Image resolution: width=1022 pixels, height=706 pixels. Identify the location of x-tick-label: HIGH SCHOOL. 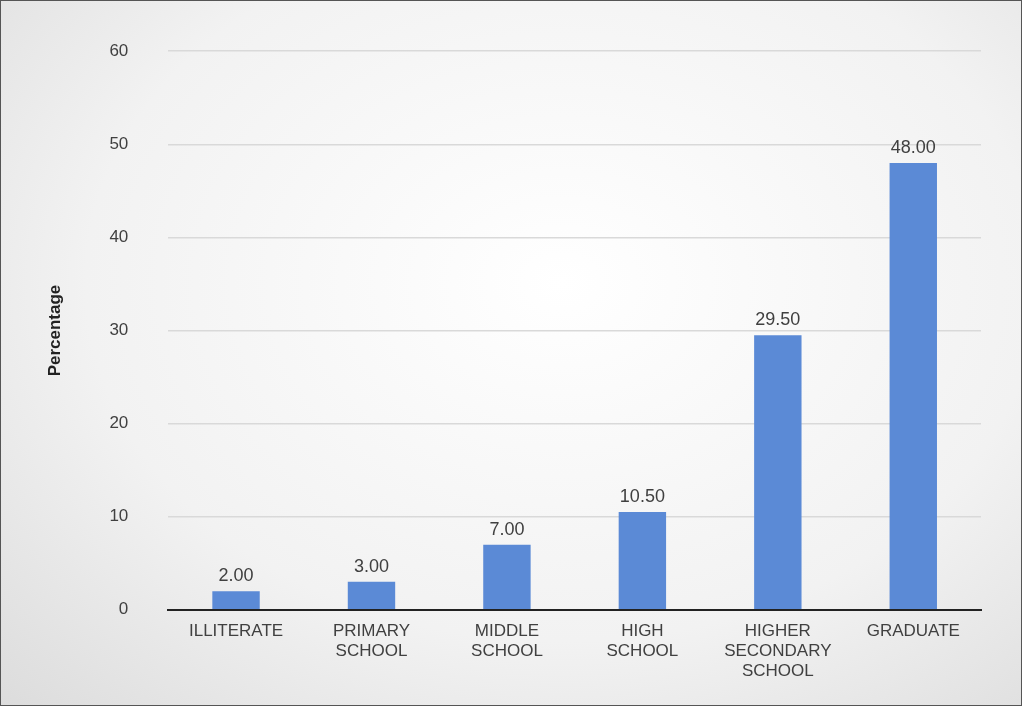
(642, 640).